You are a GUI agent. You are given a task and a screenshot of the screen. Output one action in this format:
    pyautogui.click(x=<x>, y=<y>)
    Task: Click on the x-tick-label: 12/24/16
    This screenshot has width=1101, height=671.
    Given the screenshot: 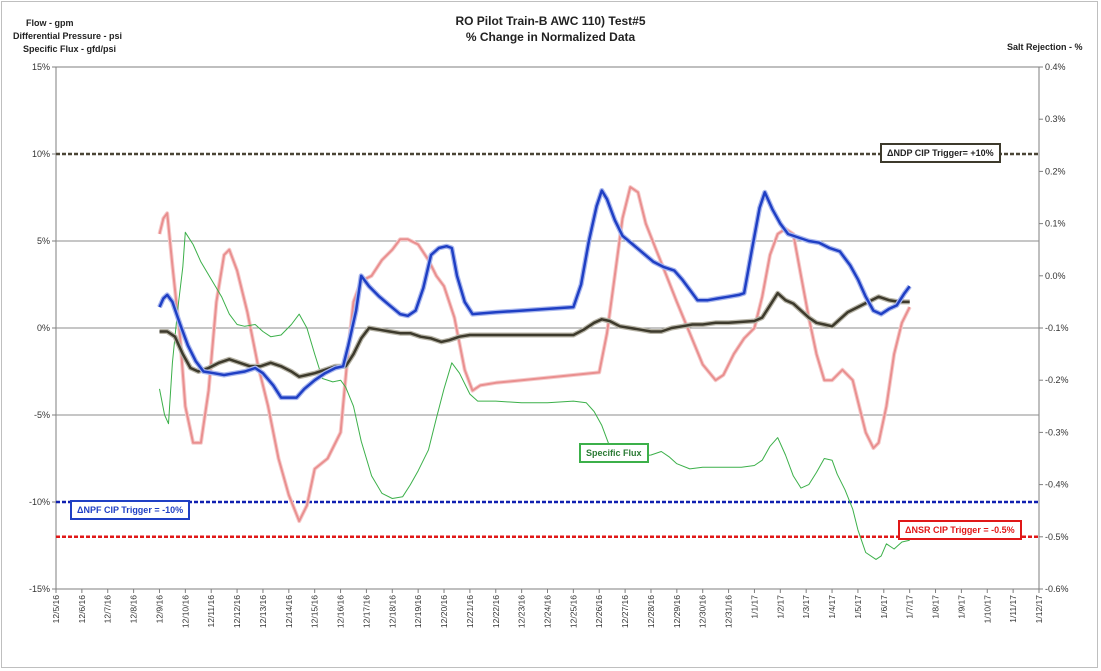 What is the action you would take?
    pyautogui.click(x=548, y=611)
    